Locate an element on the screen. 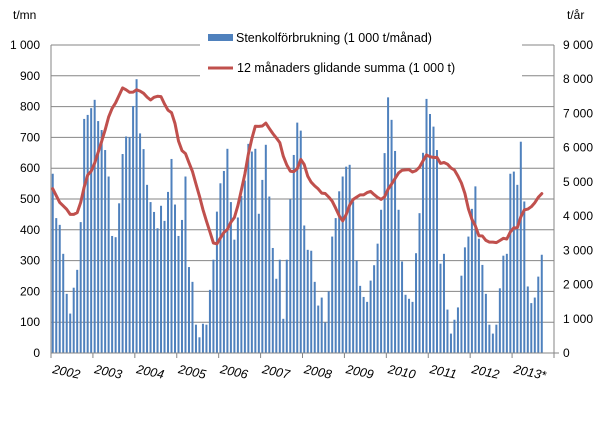 Image resolution: width=607 pixels, height=423 pixels. left-tick-label: 100 is located at coordinates (30, 322).